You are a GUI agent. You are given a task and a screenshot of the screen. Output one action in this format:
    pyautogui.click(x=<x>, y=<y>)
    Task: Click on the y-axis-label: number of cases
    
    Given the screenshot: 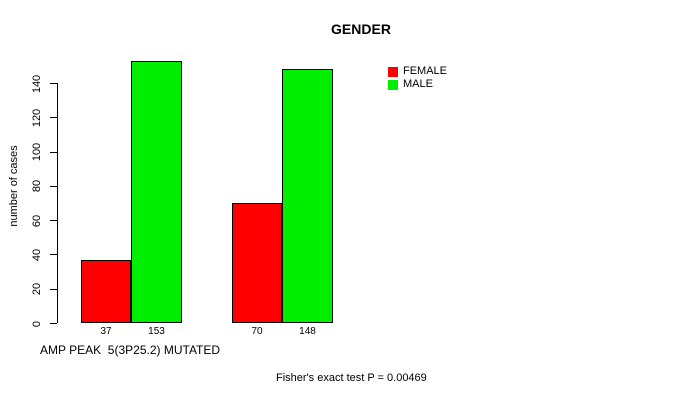 What is the action you would take?
    pyautogui.click(x=14, y=186)
    